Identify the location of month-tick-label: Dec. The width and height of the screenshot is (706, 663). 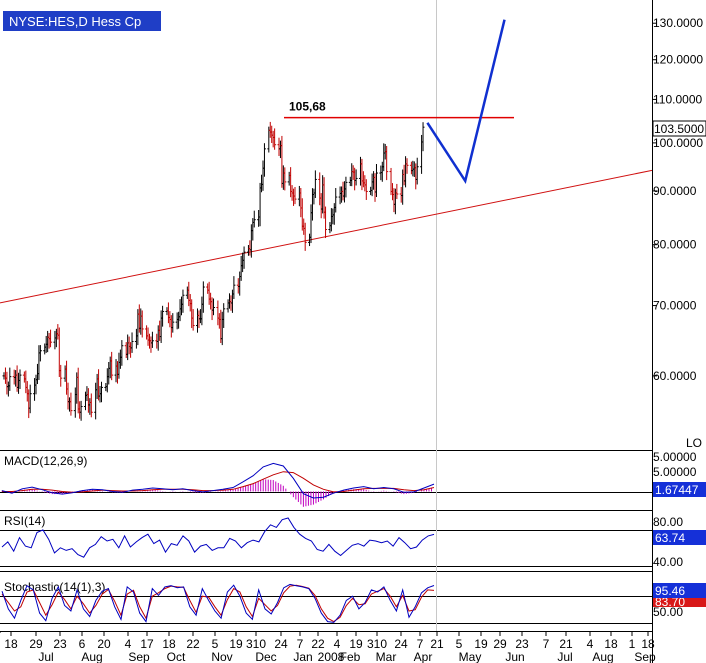
(265, 656).